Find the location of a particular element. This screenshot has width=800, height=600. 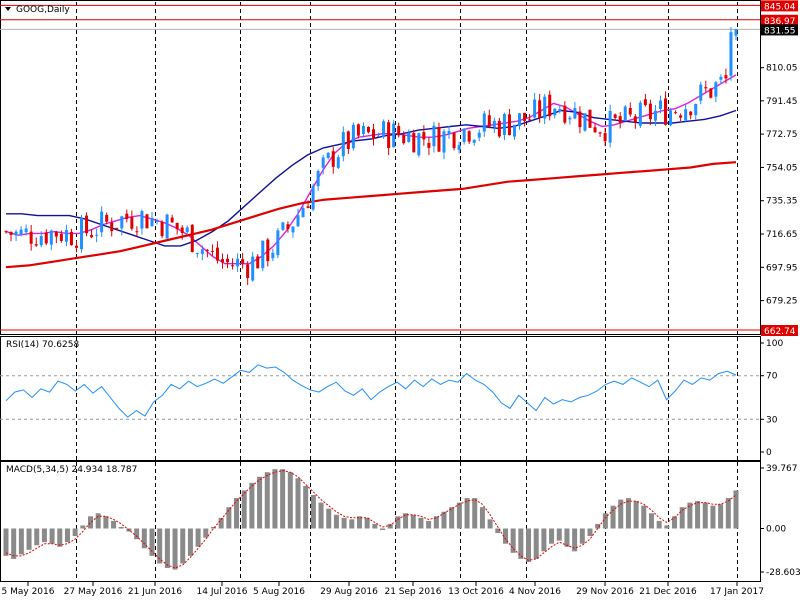

price-level-label: 662.74 is located at coordinates (780, 332).